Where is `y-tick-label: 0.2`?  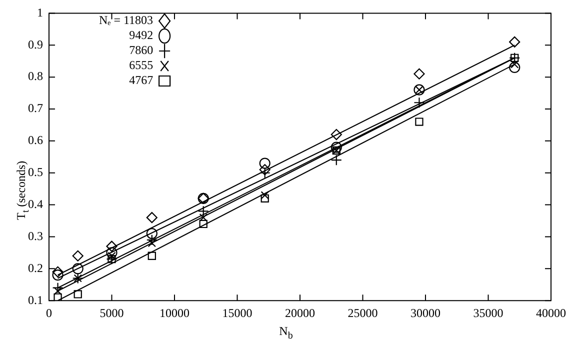
y-tick-label: 0.2 is located at coordinates (35, 267).